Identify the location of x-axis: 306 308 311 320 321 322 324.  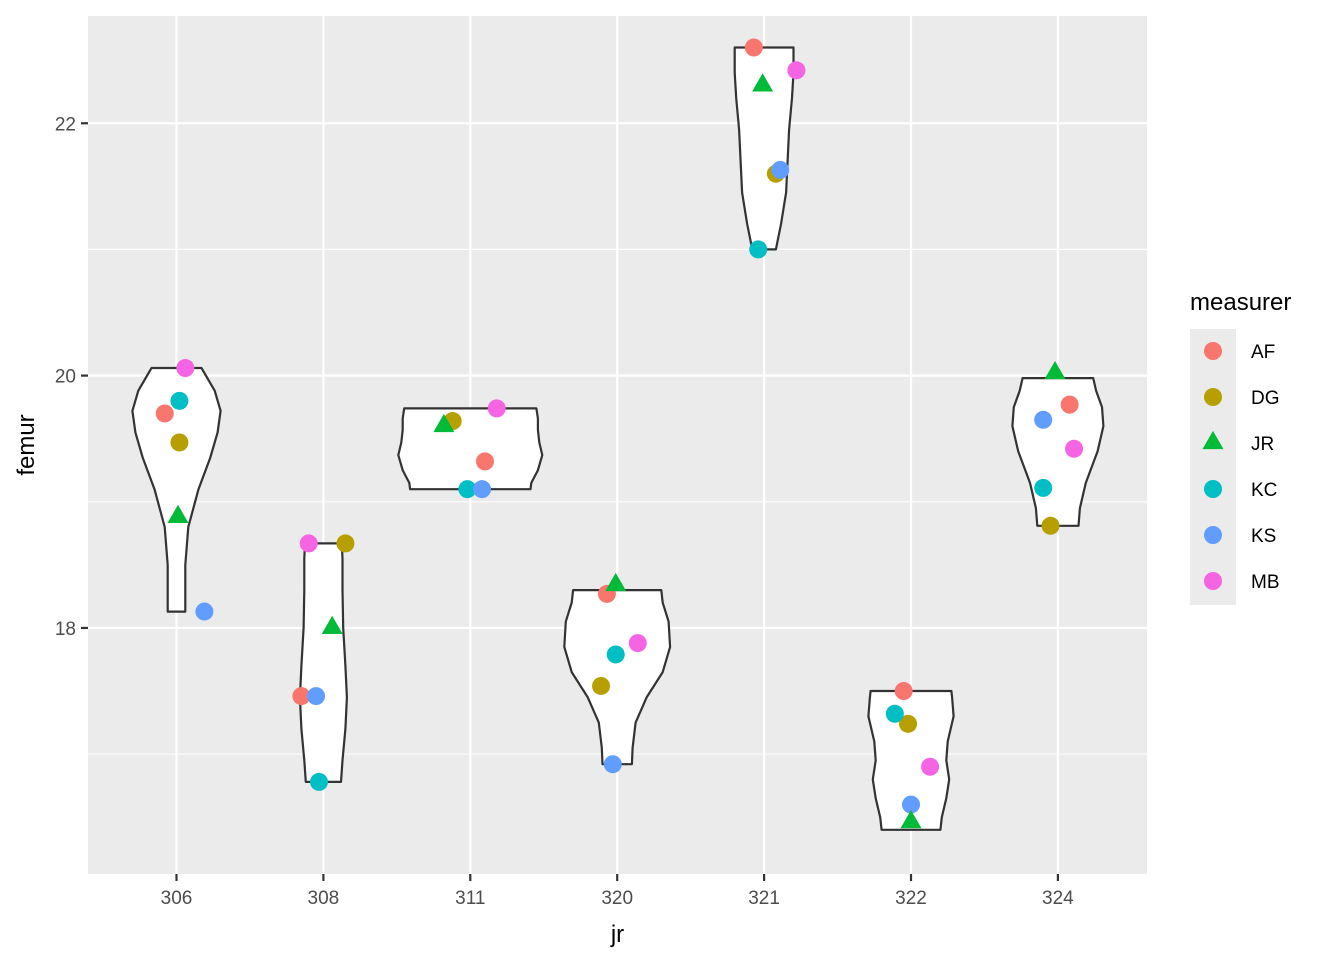
(617, 891).